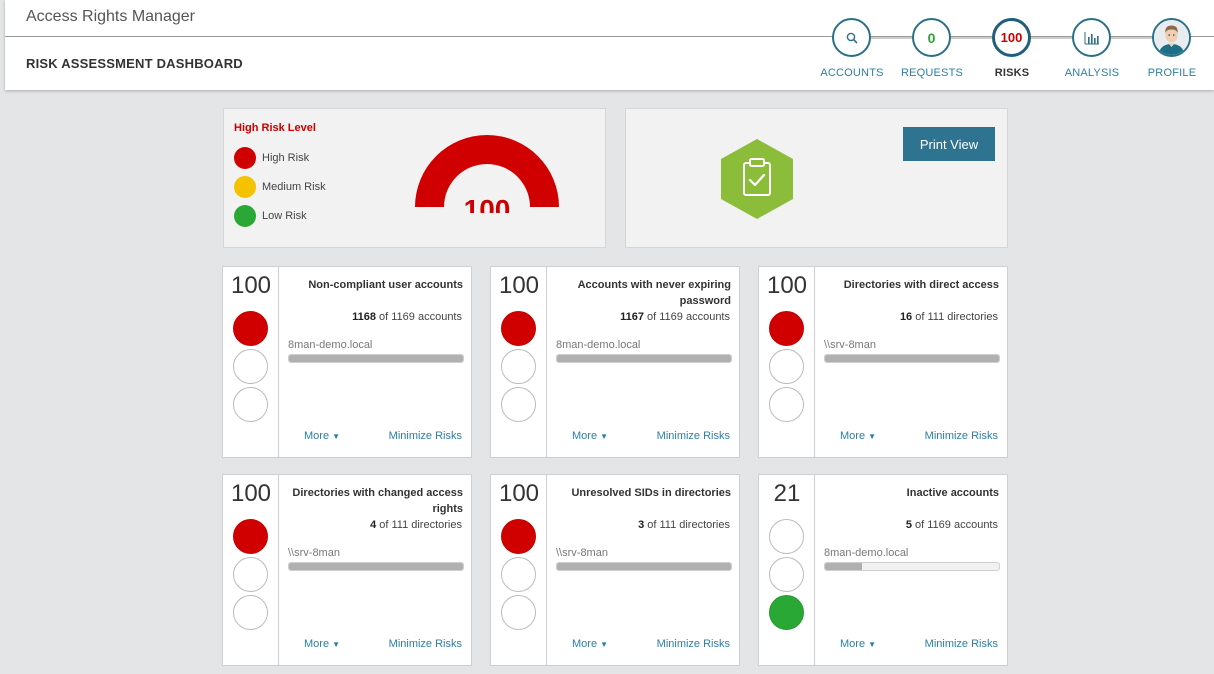 The width and height of the screenshot is (1214, 674). Describe the element at coordinates (852, 73) in the screenshot. I see `nav-accounts-label: ACCOUNTS` at that location.